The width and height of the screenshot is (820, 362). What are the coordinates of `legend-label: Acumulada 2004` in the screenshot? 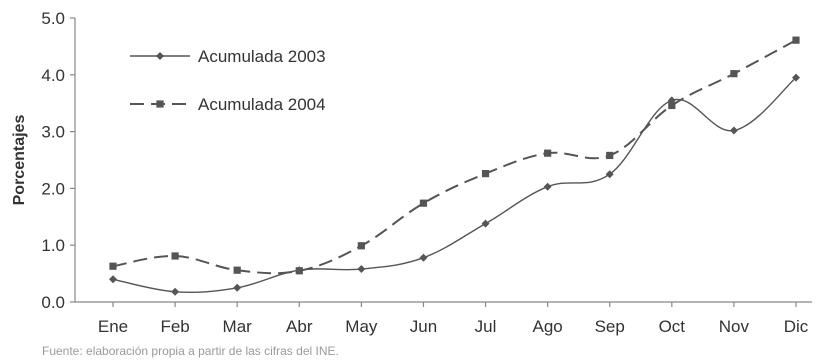 It's located at (262, 104).